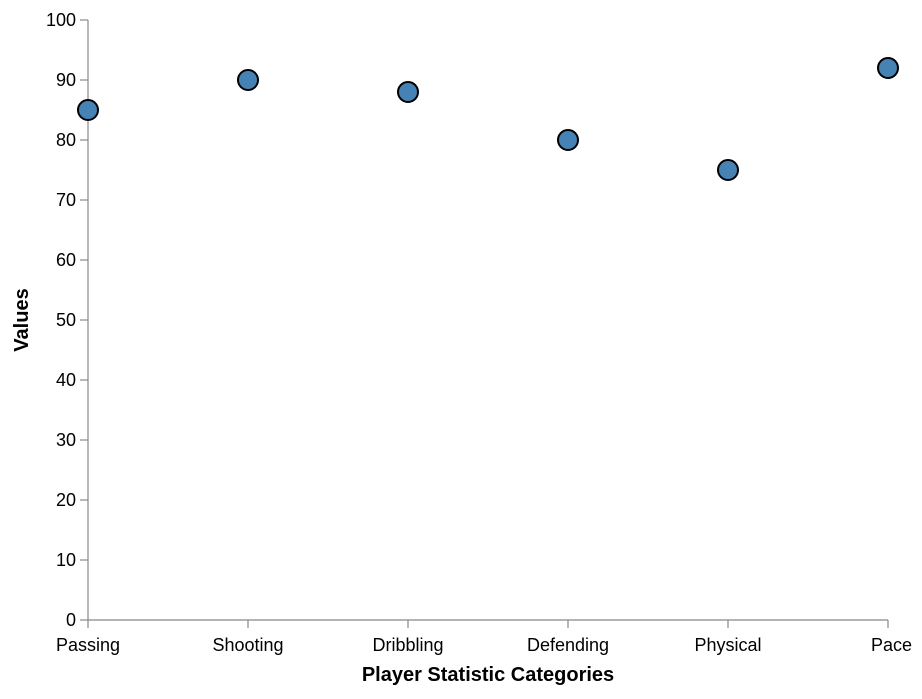 Image resolution: width=922 pixels, height=699 pixels. What do you see at coordinates (247, 645) in the screenshot?
I see `x-tick-label: Shooting` at bounding box center [247, 645].